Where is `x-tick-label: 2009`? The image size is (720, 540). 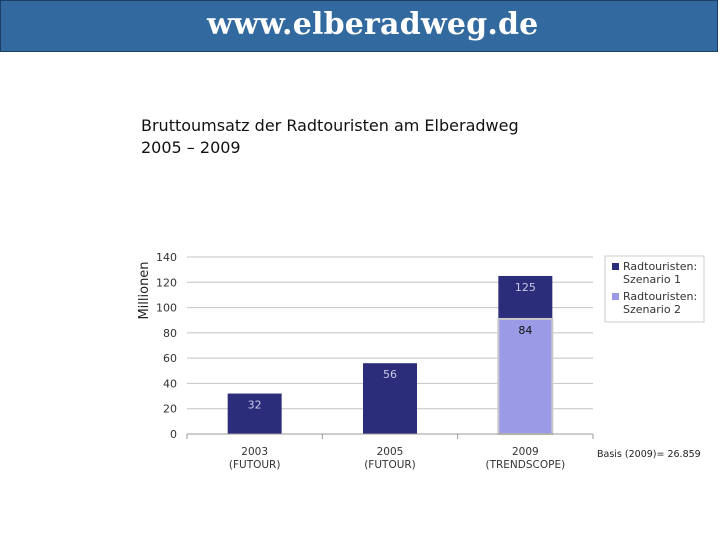
x-tick-label: 2009 is located at coordinates (525, 452).